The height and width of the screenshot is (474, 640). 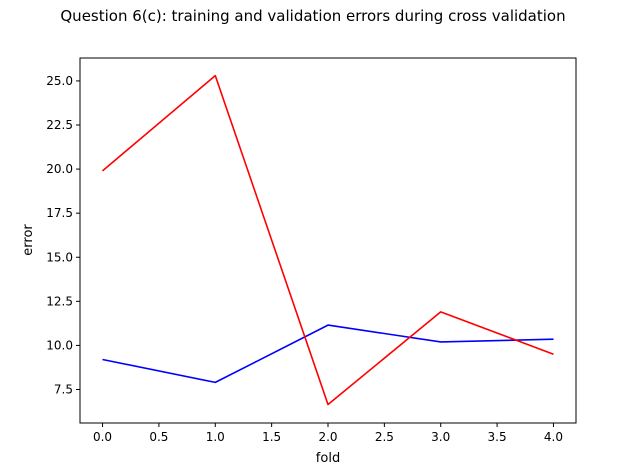 I want to click on x-tick-label: 0.0, so click(x=102, y=437).